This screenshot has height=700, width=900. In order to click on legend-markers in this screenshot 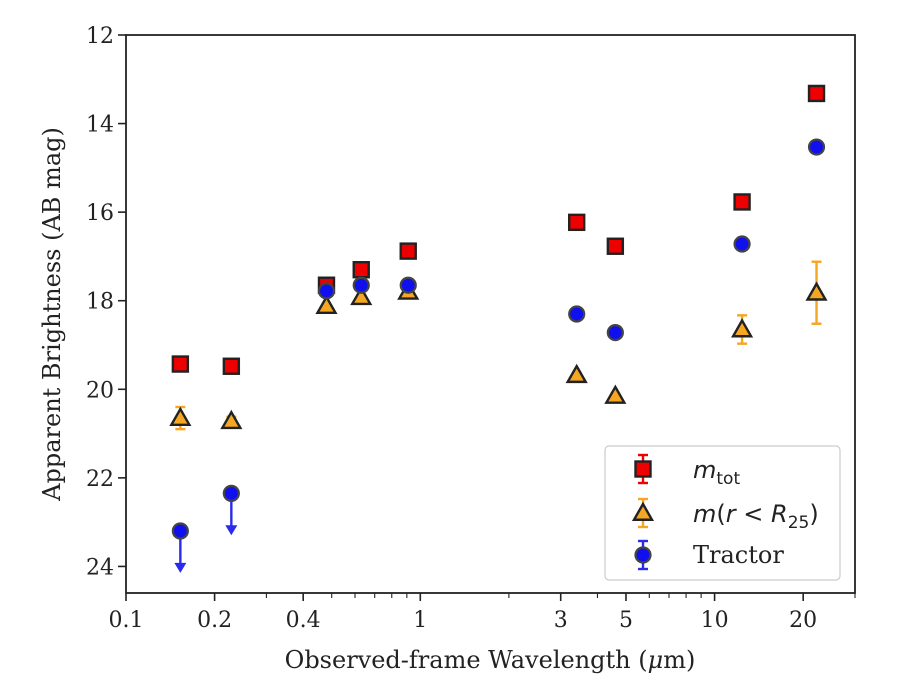, I will do `click(643, 512)`.